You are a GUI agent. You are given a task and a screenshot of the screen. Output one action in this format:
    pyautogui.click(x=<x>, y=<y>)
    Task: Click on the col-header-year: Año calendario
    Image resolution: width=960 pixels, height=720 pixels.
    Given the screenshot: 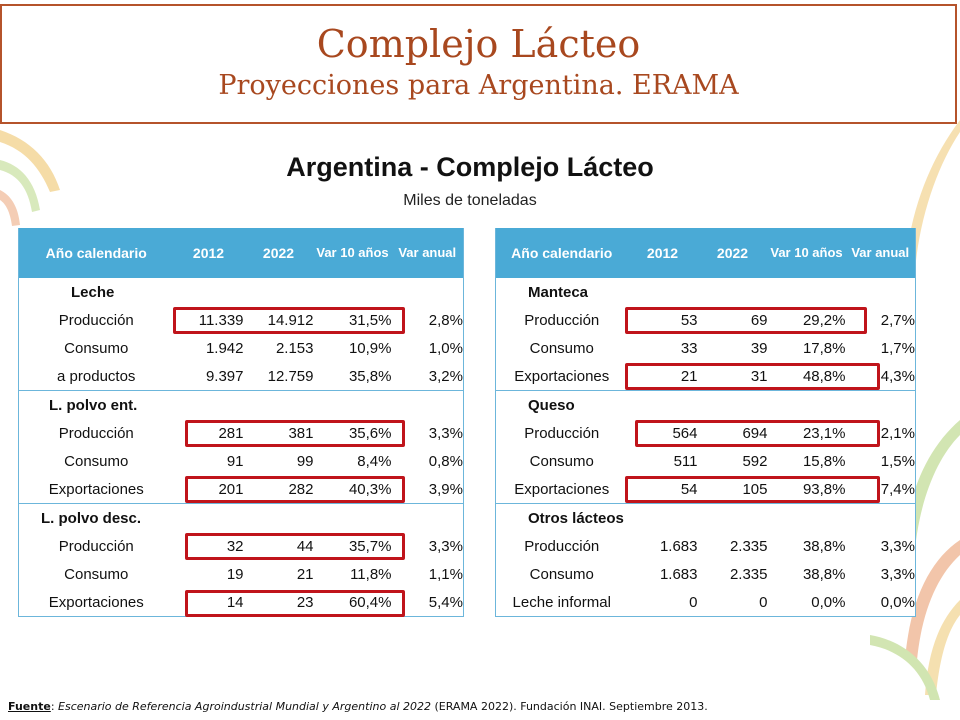 What is the action you would take?
    pyautogui.click(x=561, y=253)
    